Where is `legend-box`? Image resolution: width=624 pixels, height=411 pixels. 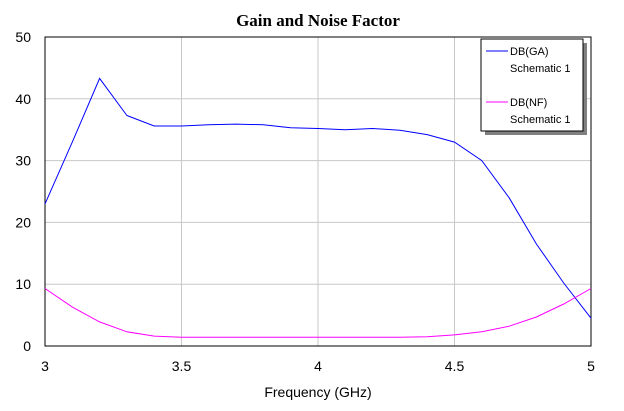 legend-box is located at coordinates (532, 85).